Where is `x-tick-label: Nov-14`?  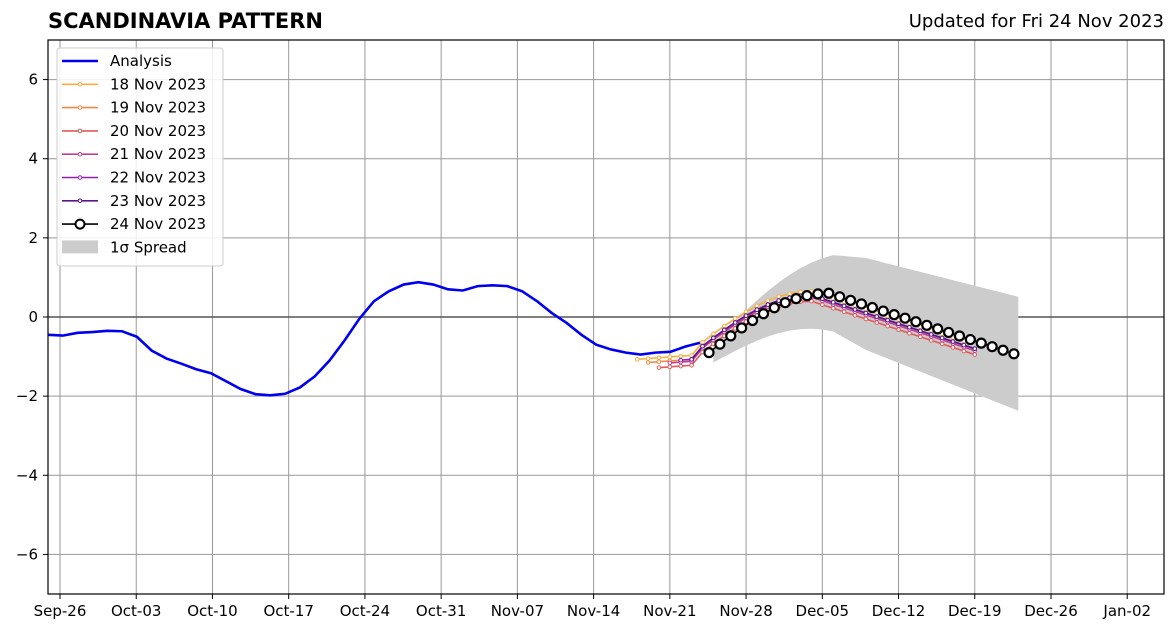 x-tick-label: Nov-14 is located at coordinates (593, 611).